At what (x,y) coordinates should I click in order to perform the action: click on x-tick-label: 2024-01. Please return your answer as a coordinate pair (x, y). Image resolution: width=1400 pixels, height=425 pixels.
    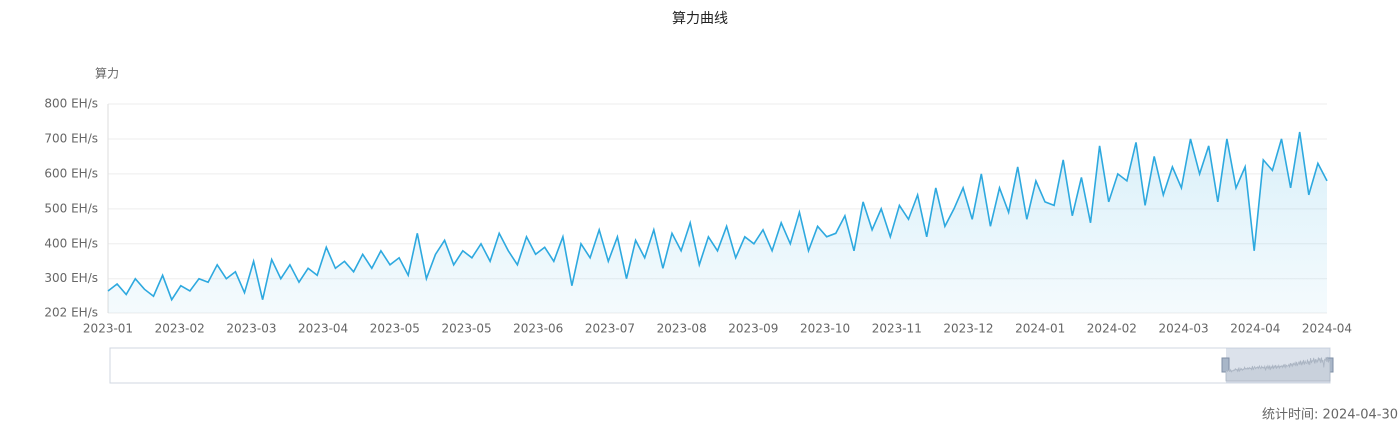
    Looking at the image, I should click on (1040, 329).